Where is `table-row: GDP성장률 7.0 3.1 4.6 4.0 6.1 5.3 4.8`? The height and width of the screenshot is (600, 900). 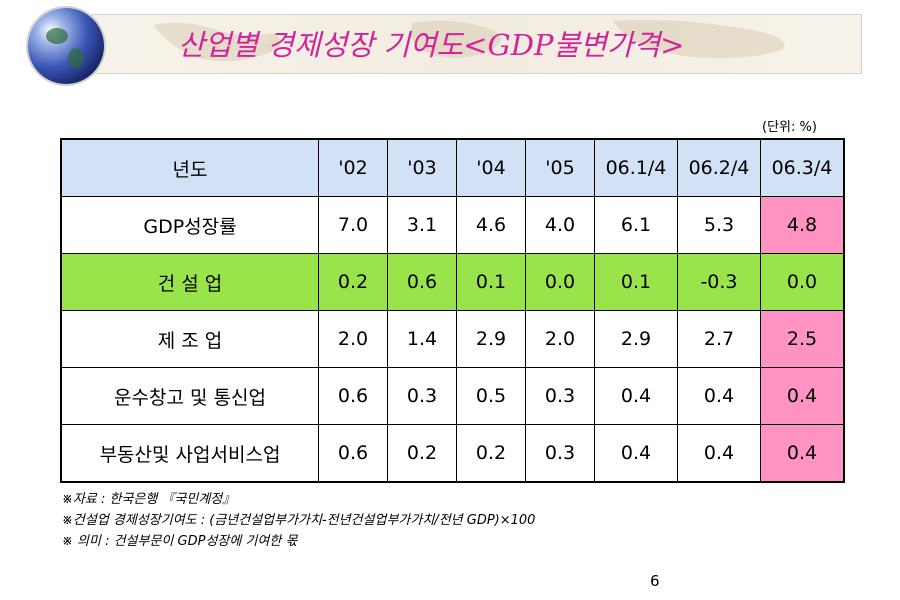
table-row: GDP성장률 7.0 3.1 4.6 4.0 6.1 5.3 4.8 is located at coordinates (452, 225).